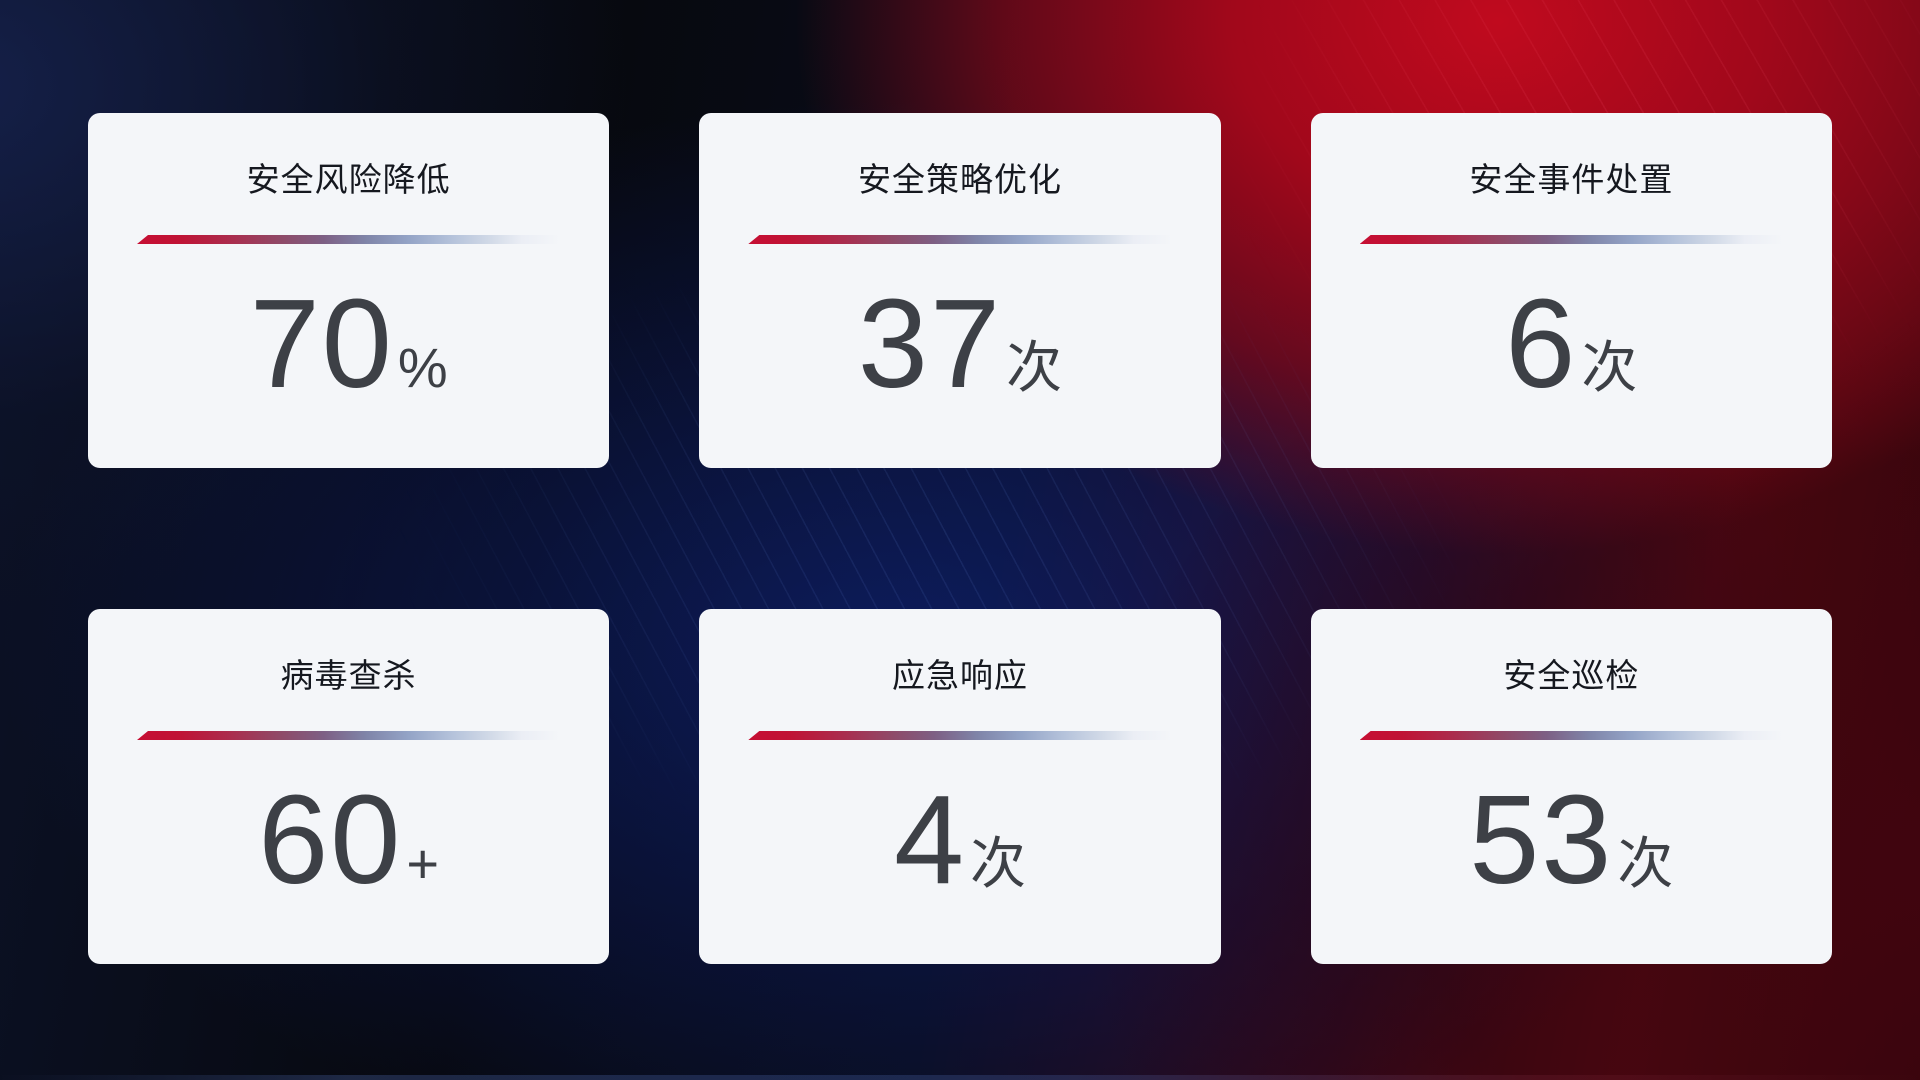  I want to click on card-value-row: 4 次, so click(960, 840).